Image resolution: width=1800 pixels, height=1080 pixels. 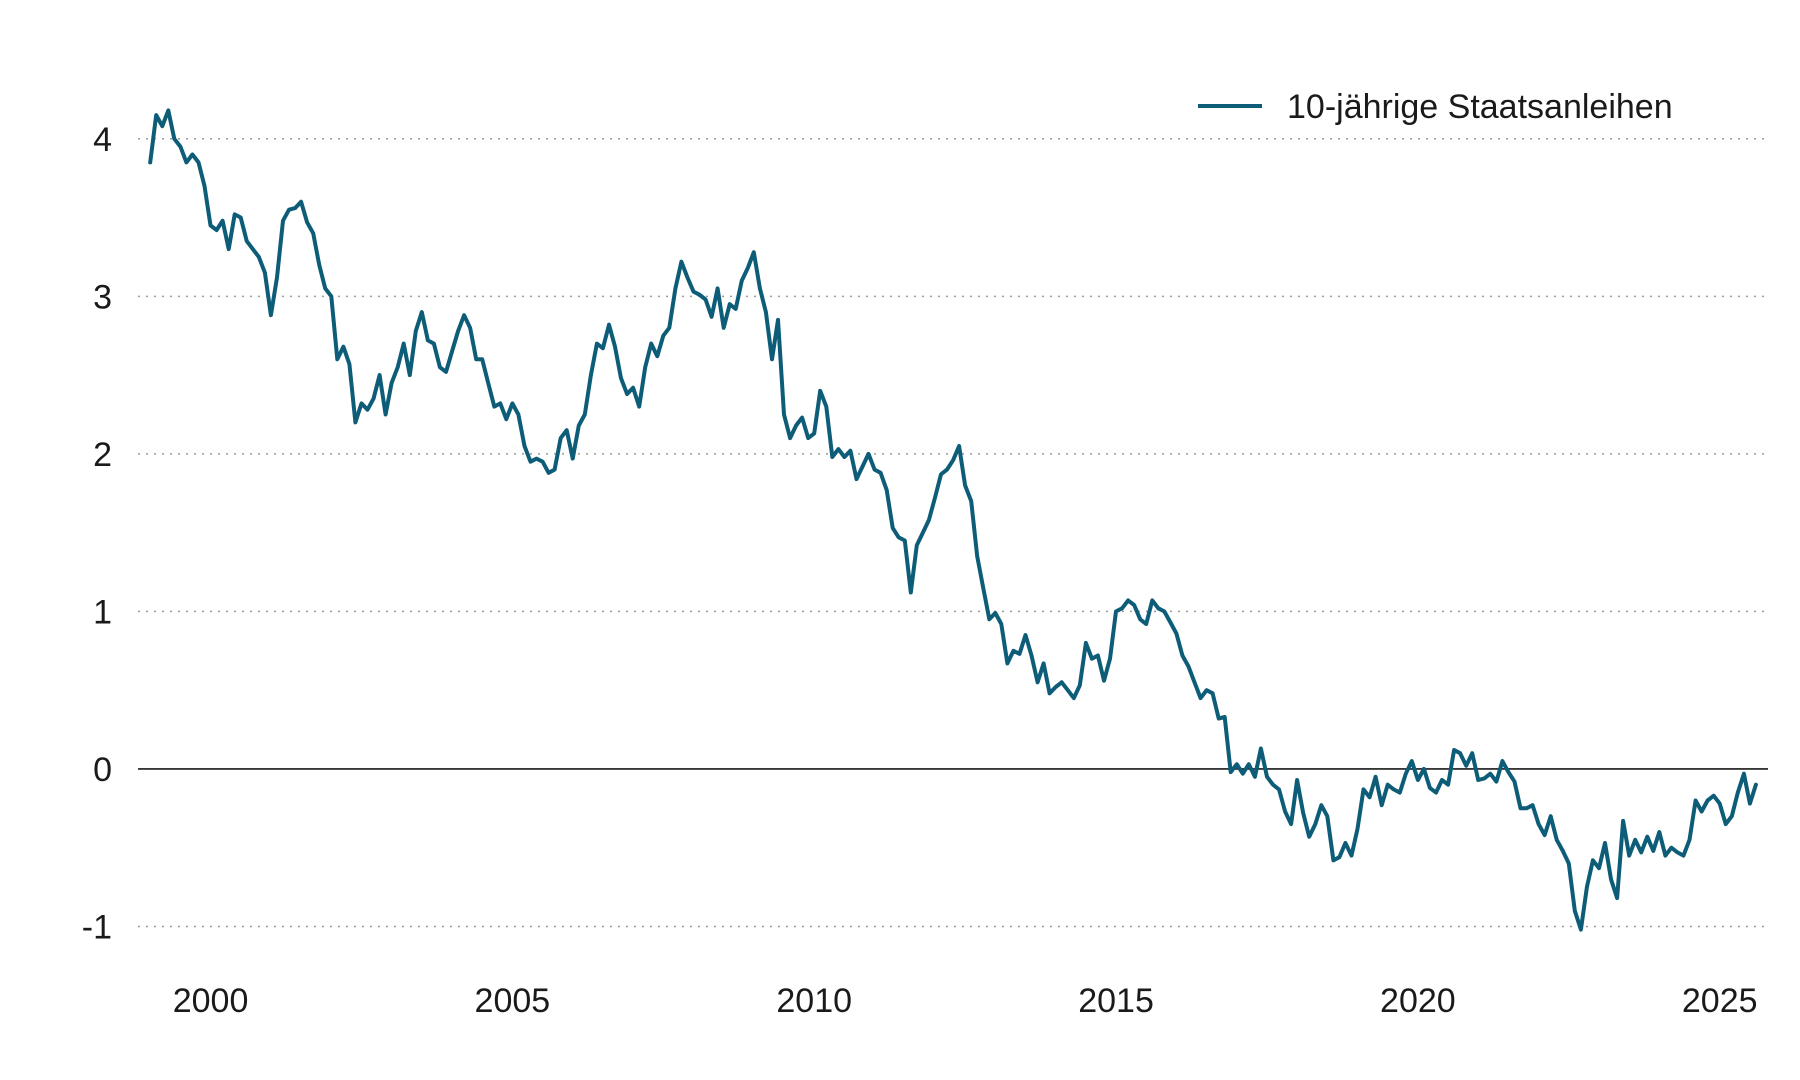 I want to click on x-tick-label-2010: 2010, so click(x=814, y=1001).